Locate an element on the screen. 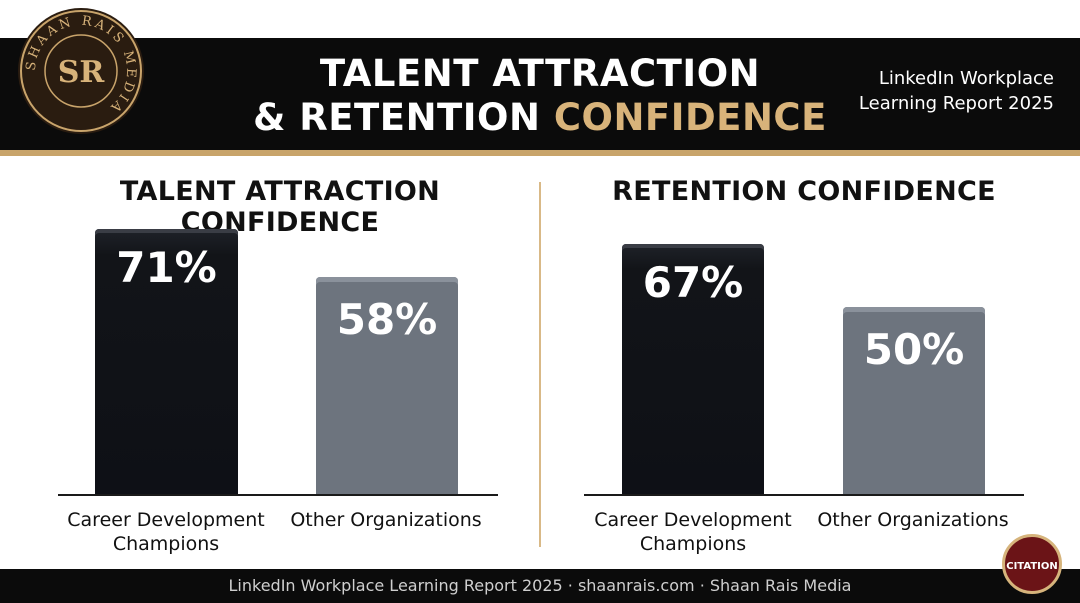 This screenshot has height=603, width=1080. chart-2-category-1: Career Development Champions is located at coordinates (693, 532).